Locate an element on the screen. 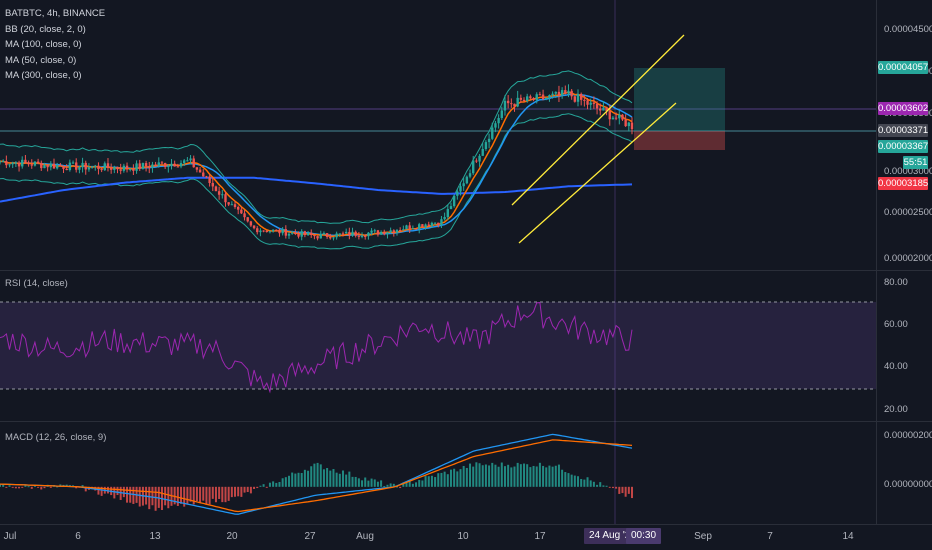 This screenshot has width=932, height=550. macd-label: MACD (12, 26, close, 9) is located at coordinates (56, 437).